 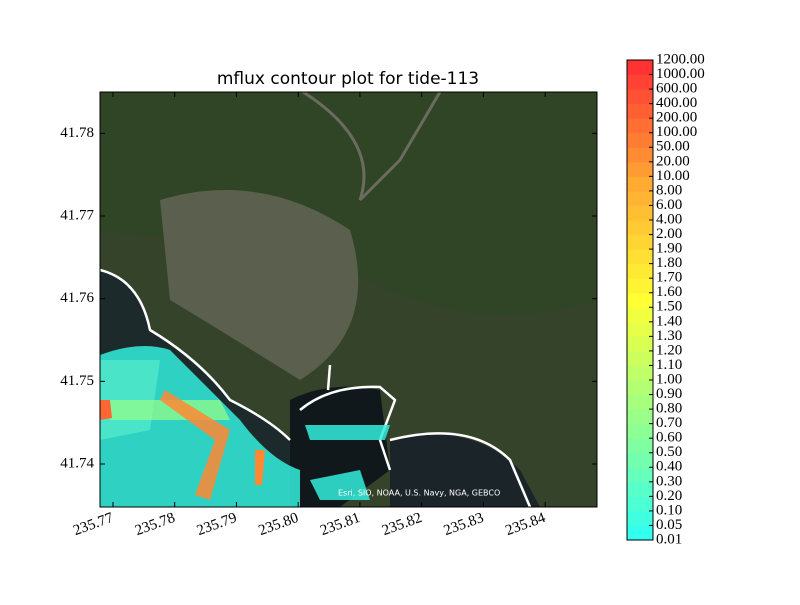 What do you see at coordinates (676, 132) in the screenshot?
I see `colorbar-label: 100.00` at bounding box center [676, 132].